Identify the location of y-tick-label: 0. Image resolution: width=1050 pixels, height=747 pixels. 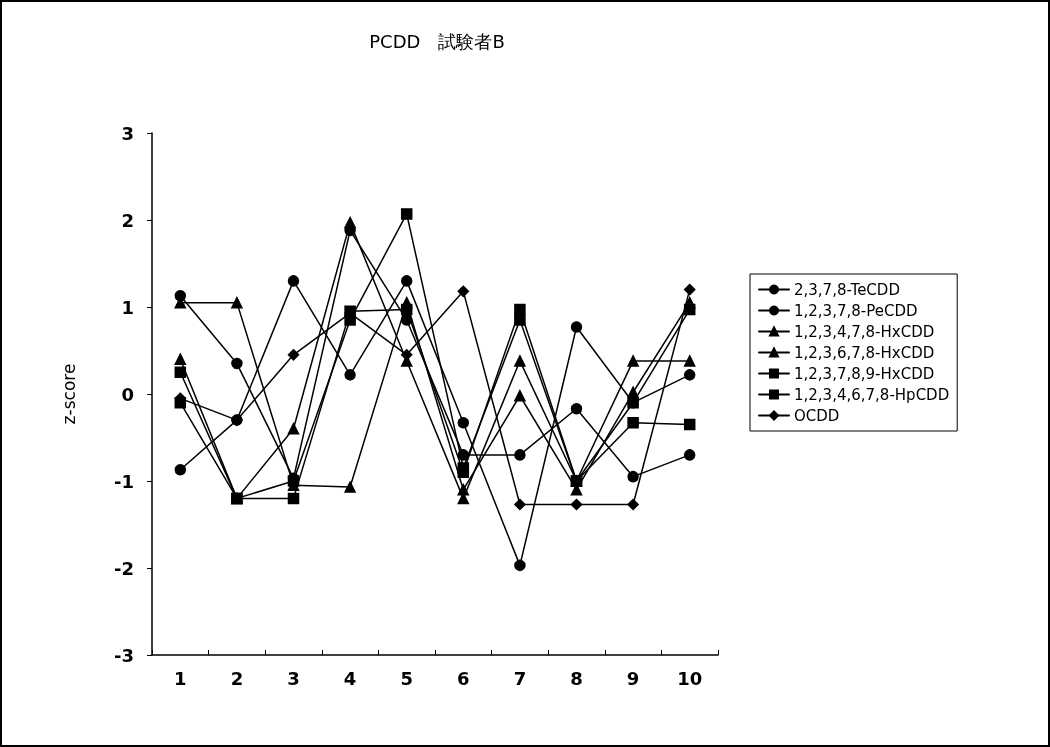
(127, 394).